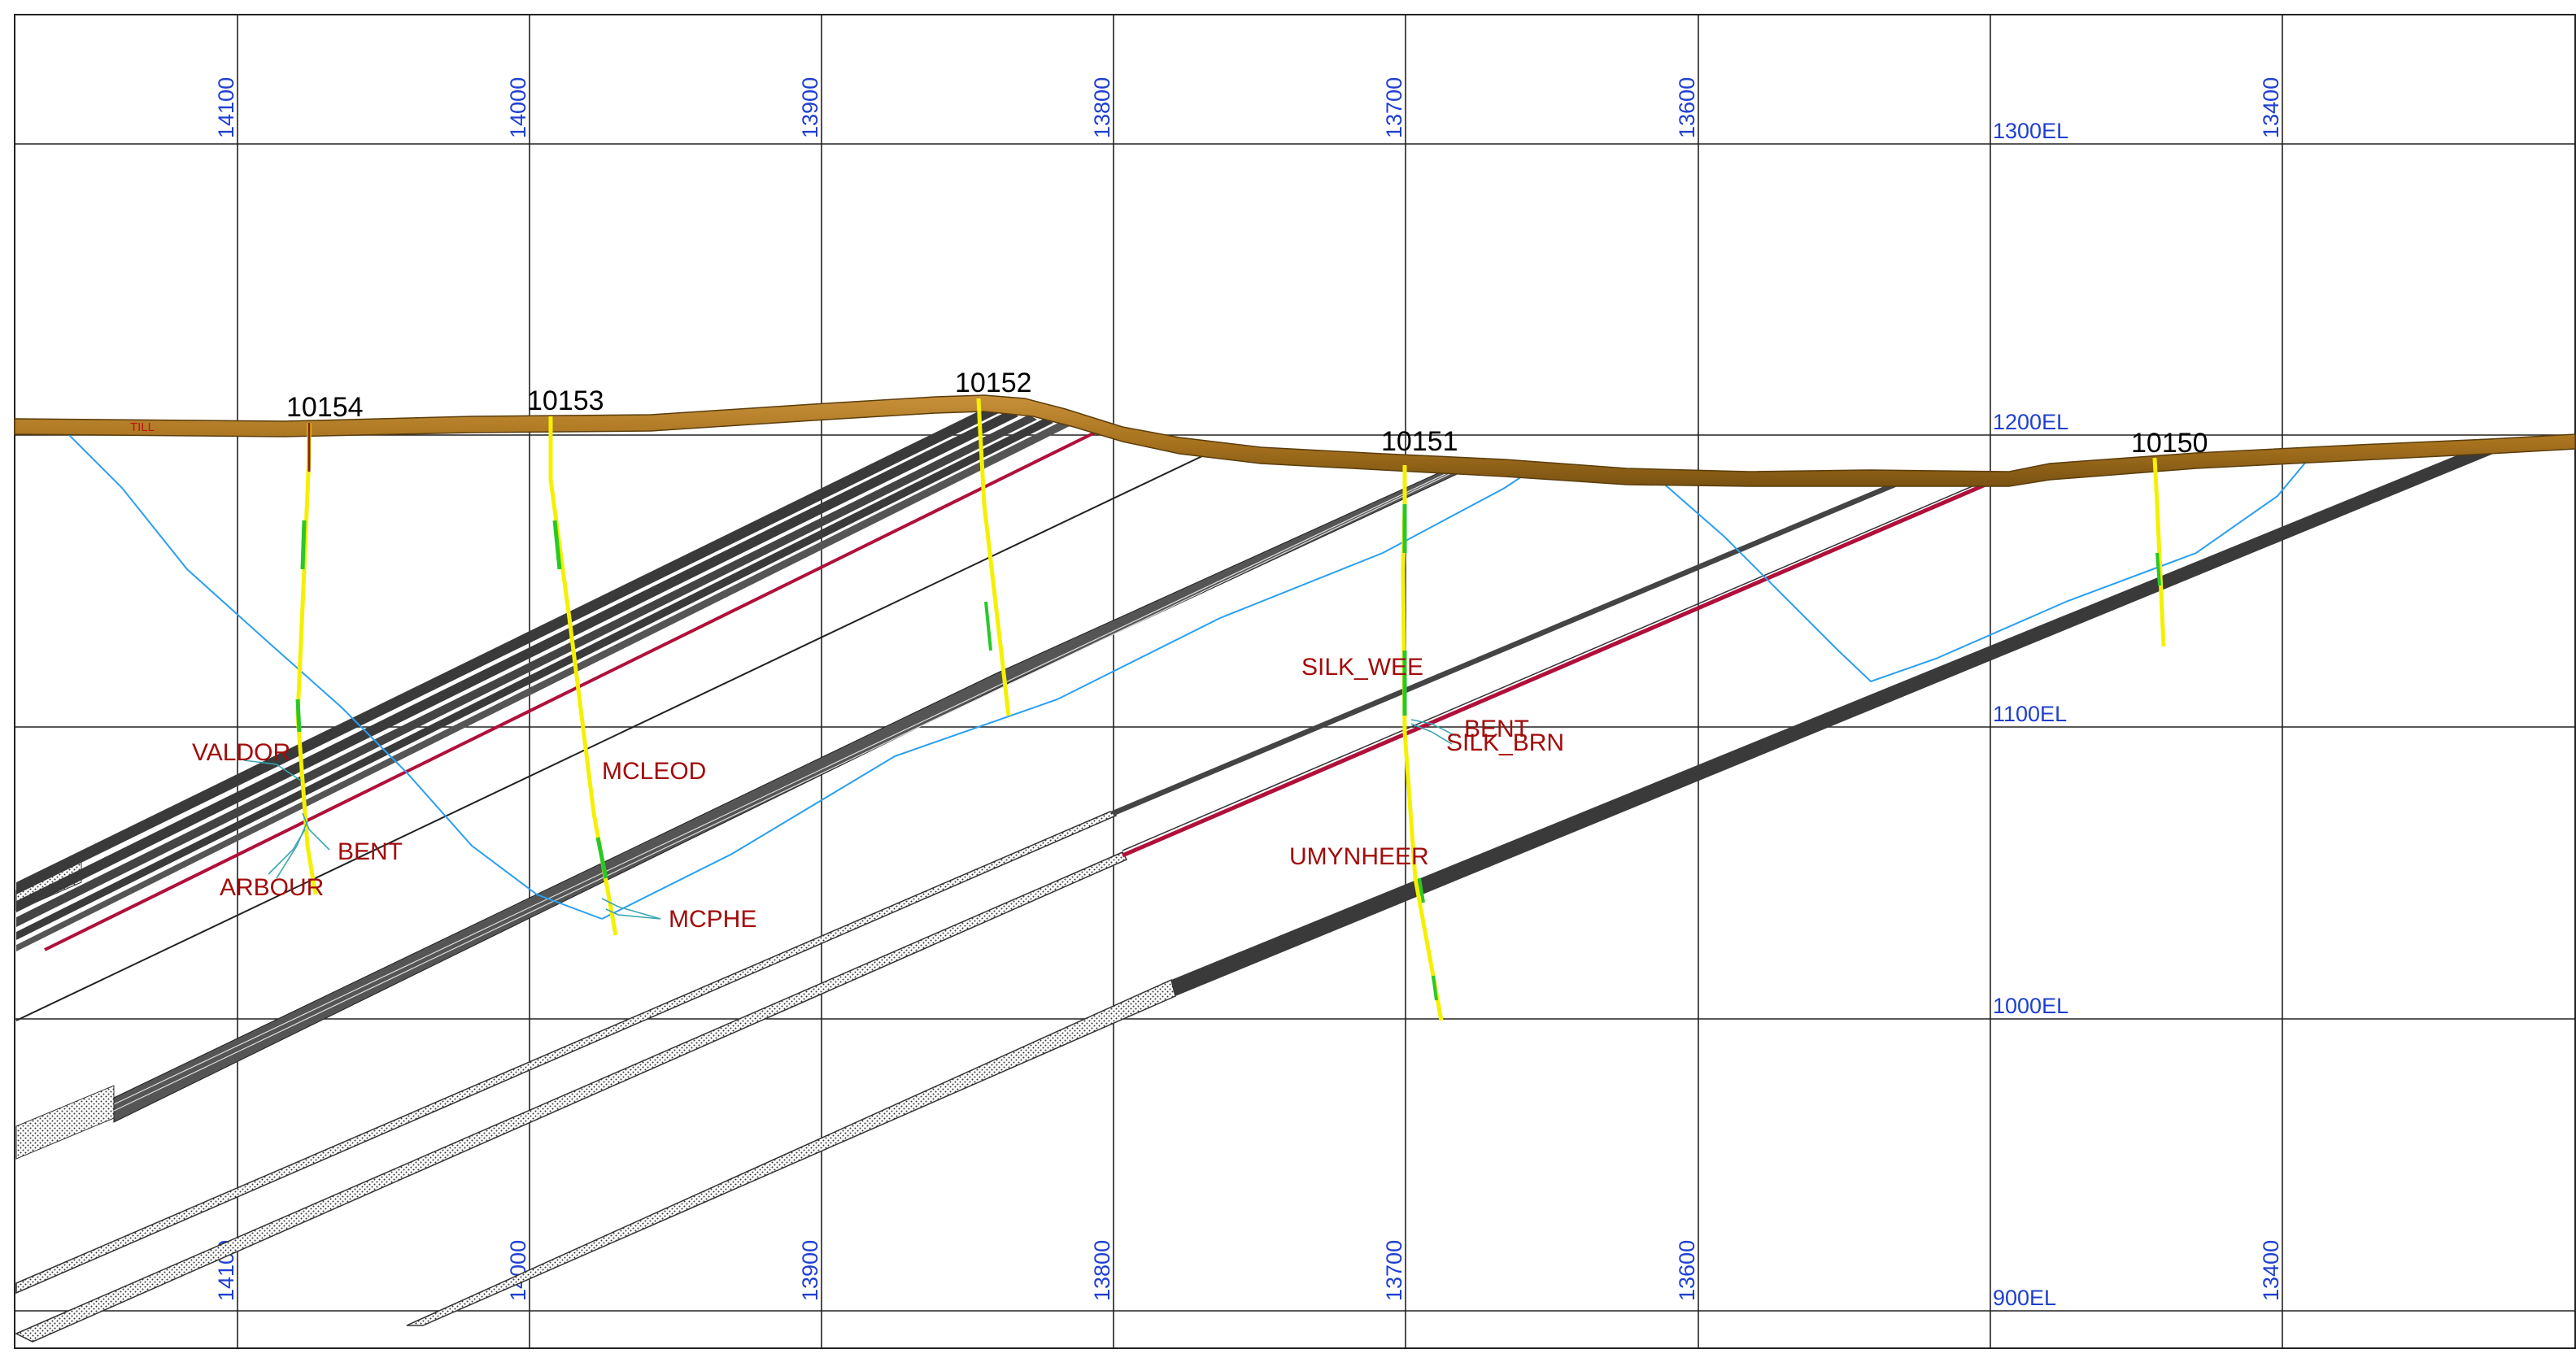 The width and height of the screenshot is (2576, 1358). I want to click on elevation-label: 1100EL, so click(2030, 714).